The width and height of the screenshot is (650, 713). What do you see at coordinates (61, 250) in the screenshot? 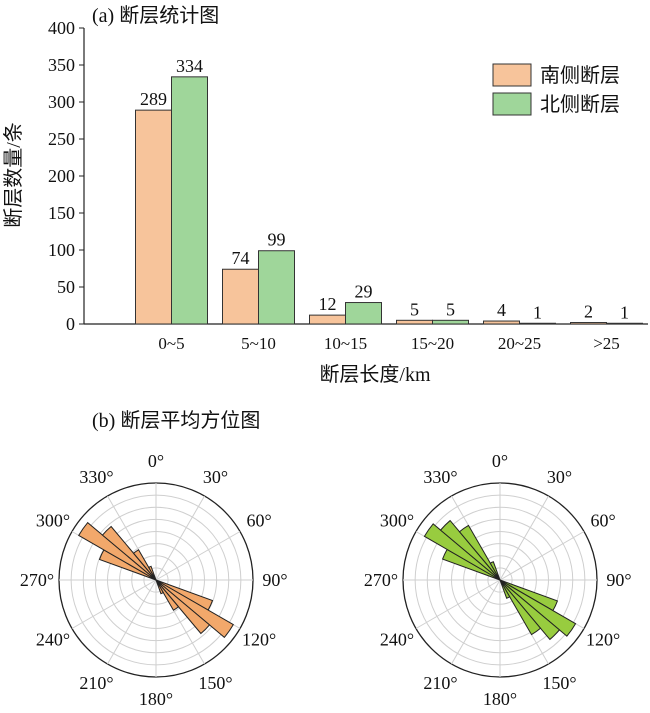
I see `y-tick-label: 100` at bounding box center [61, 250].